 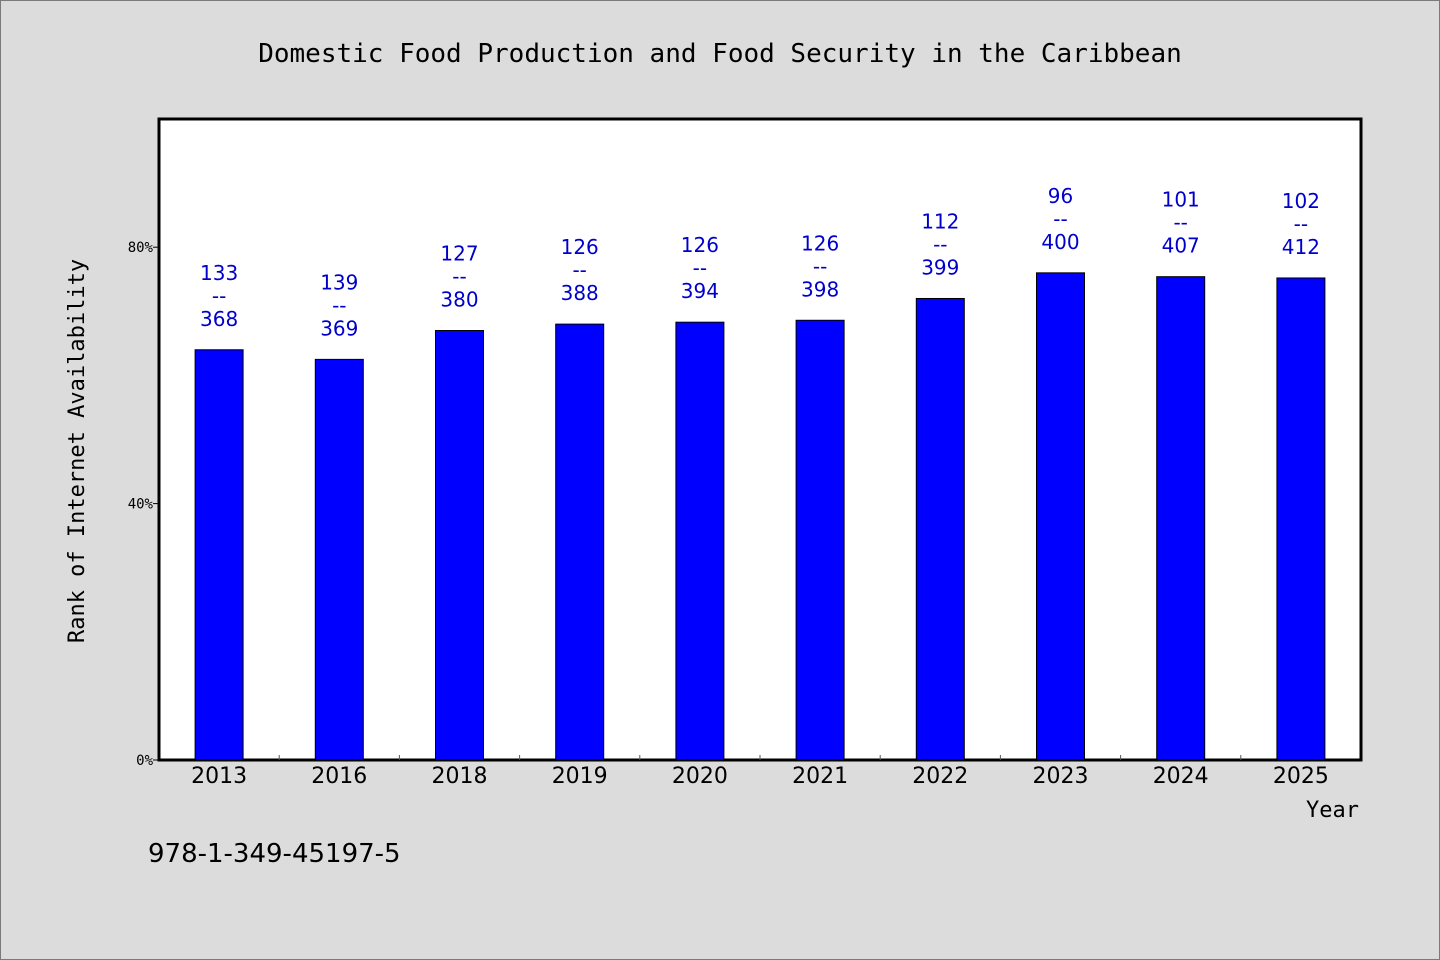 I want to click on data-label-bottom: 394, so click(x=700, y=291).